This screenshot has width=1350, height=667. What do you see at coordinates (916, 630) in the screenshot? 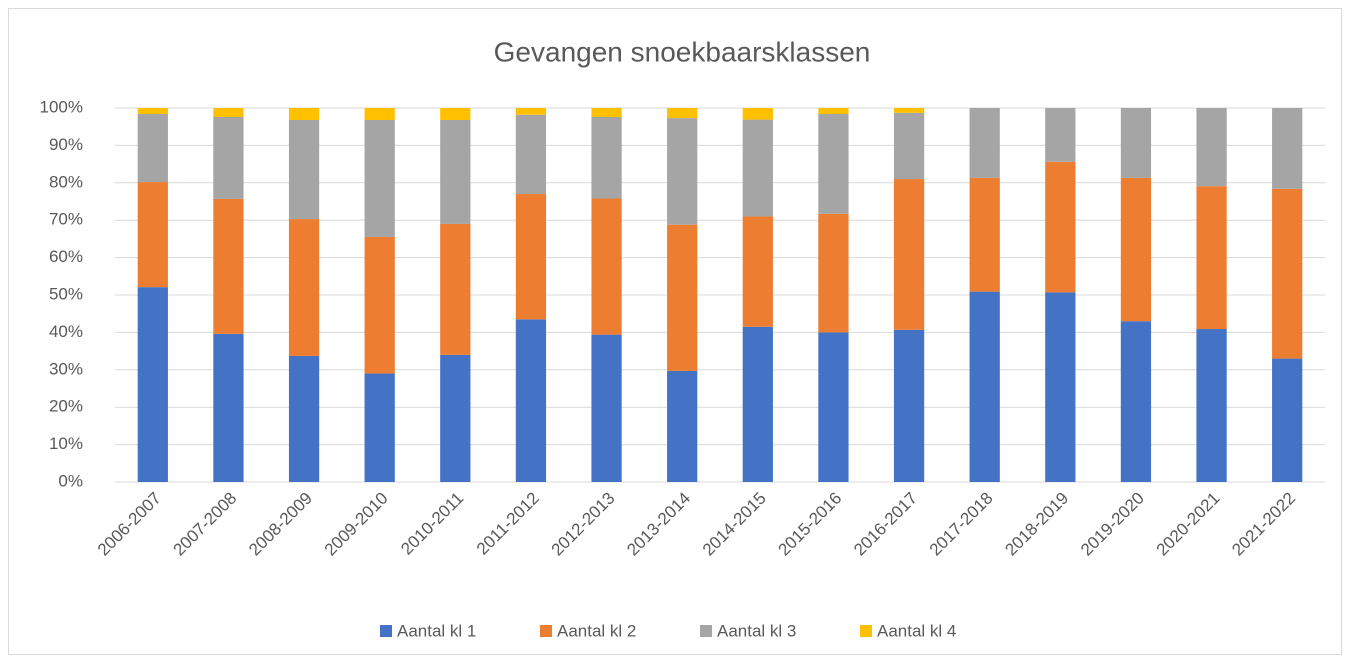
I see `legend-label: Aantal kl 4` at bounding box center [916, 630].